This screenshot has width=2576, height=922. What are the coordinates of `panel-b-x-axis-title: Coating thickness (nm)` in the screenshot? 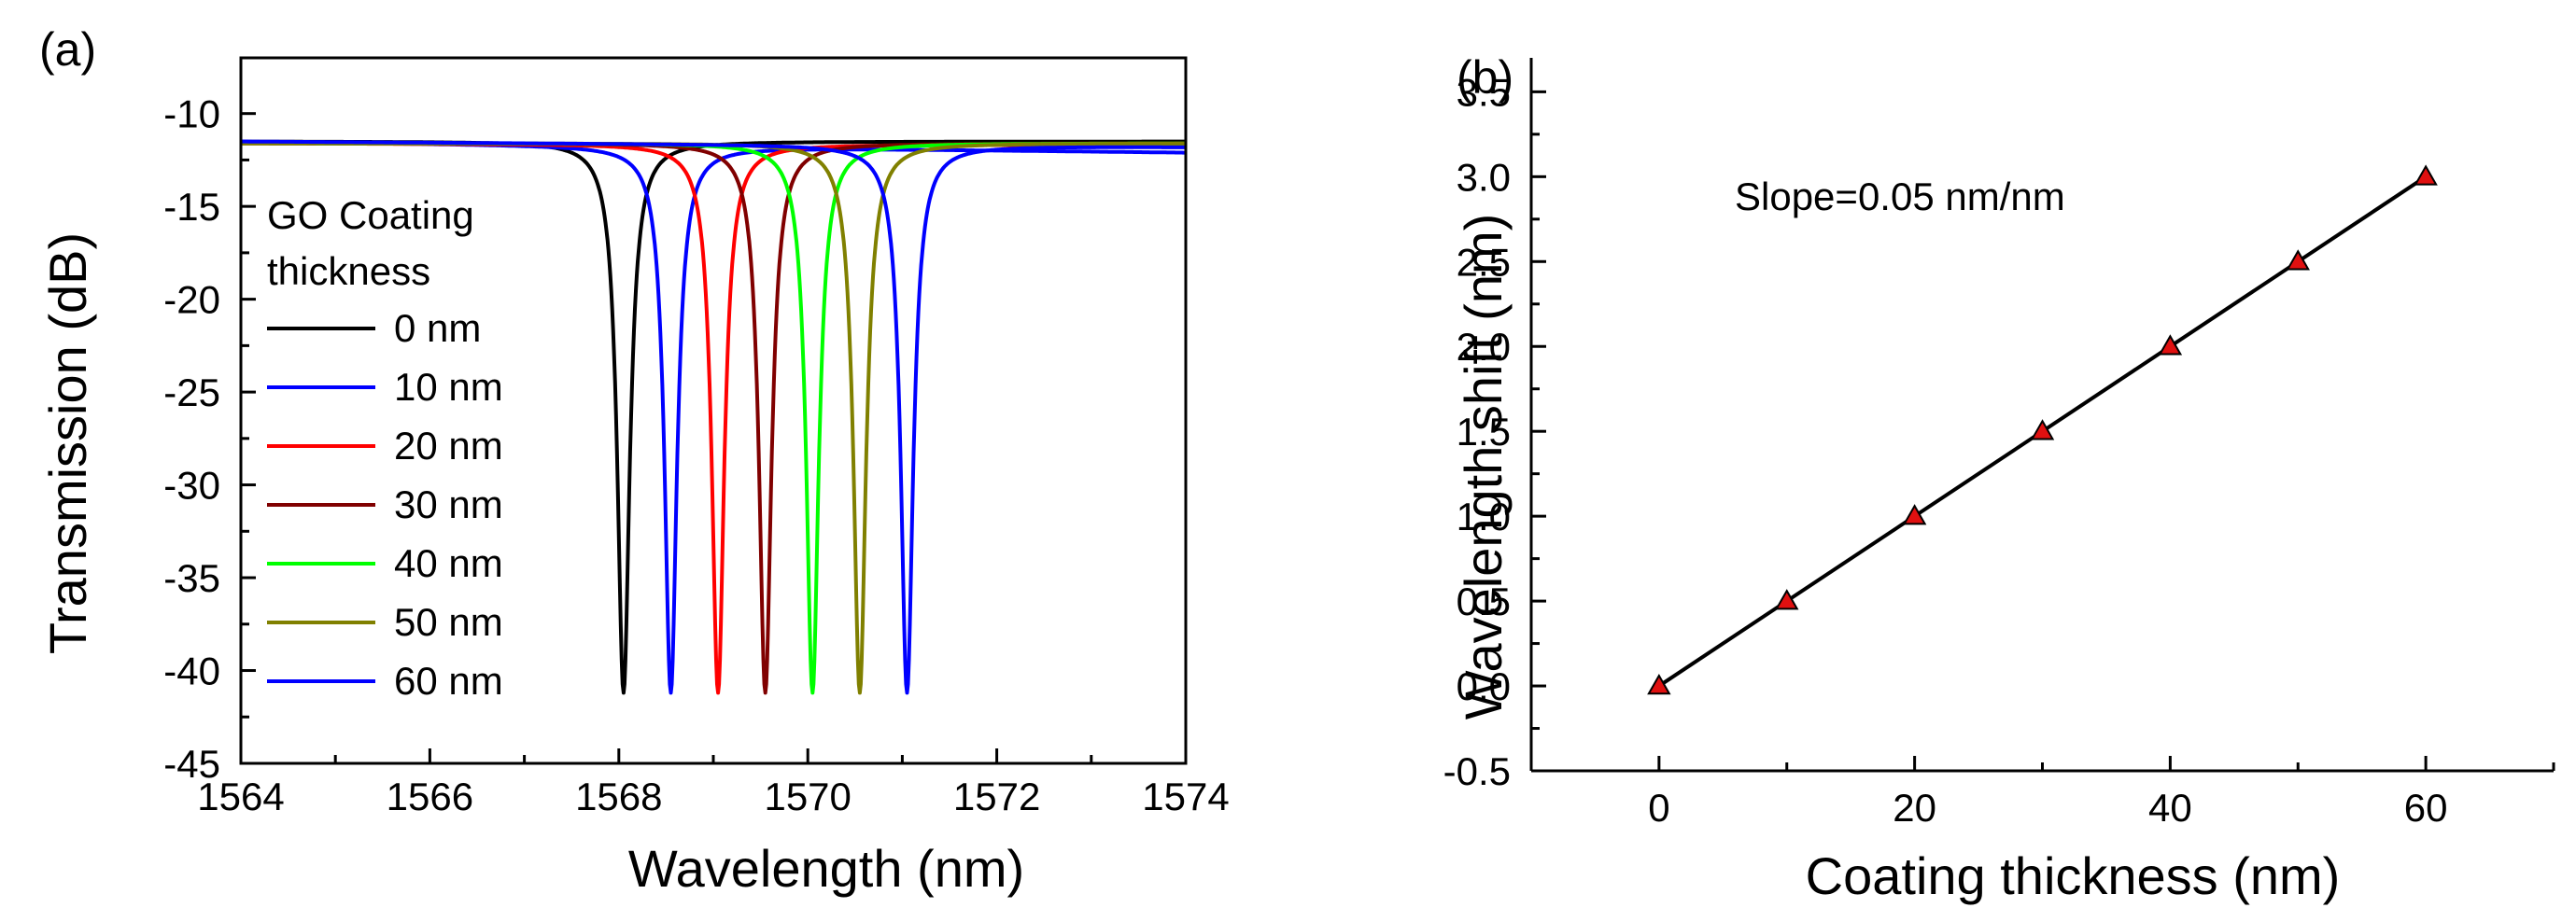 It's located at (2073, 875).